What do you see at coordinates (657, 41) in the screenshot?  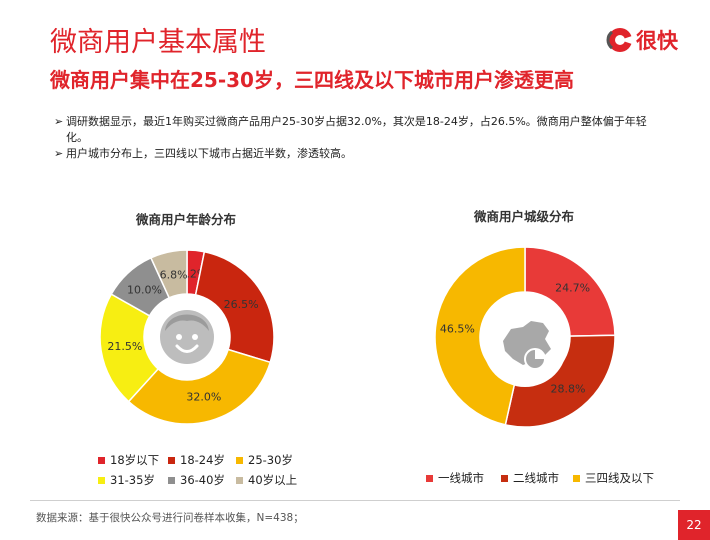 I see `logo-text: 很快` at bounding box center [657, 41].